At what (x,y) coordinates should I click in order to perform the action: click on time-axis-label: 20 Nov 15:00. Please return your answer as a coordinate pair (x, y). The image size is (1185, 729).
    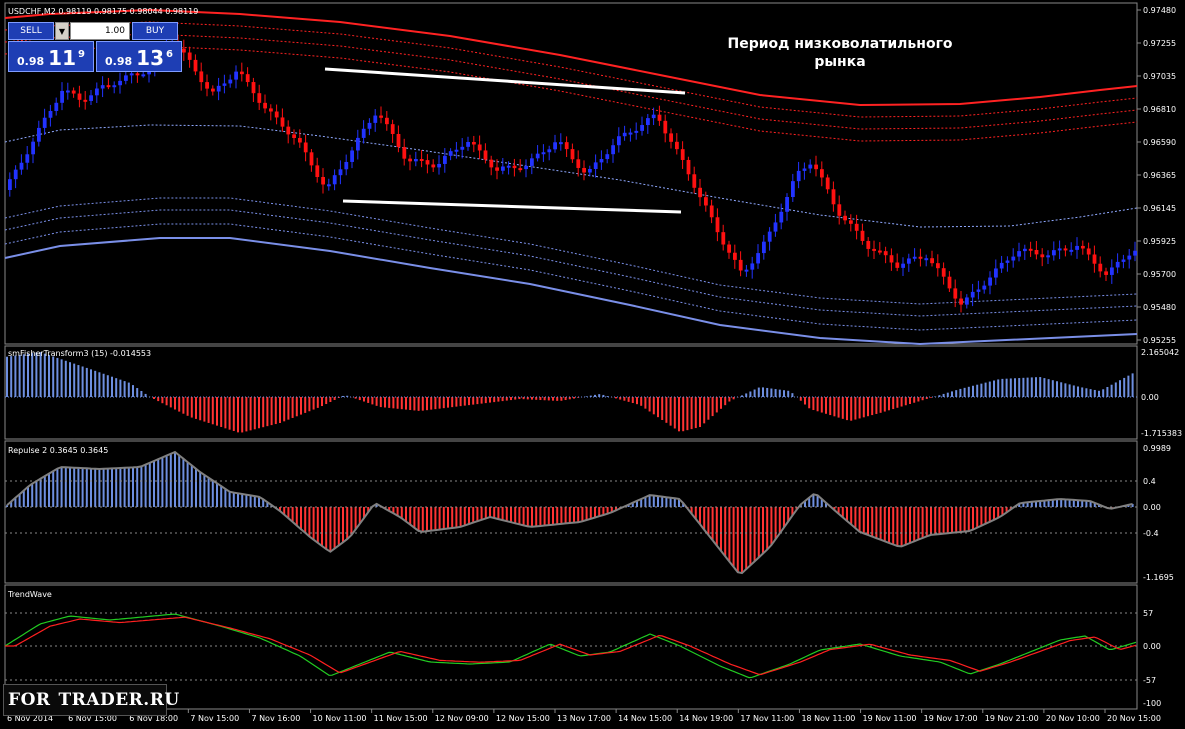
    Looking at the image, I should click on (1134, 718).